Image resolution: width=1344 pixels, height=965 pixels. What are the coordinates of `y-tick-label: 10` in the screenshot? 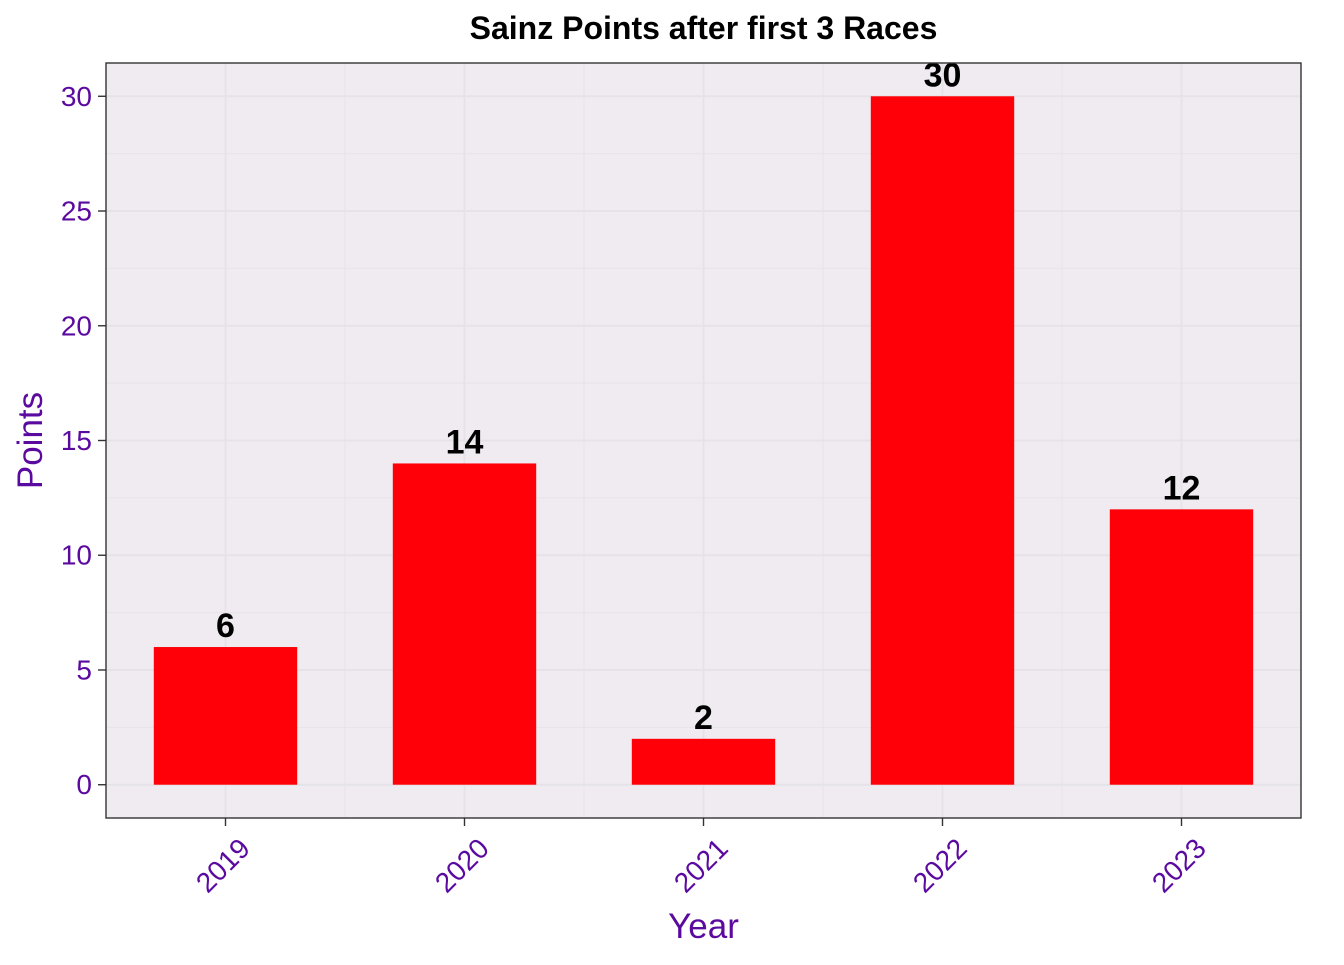 It's located at (76, 555).